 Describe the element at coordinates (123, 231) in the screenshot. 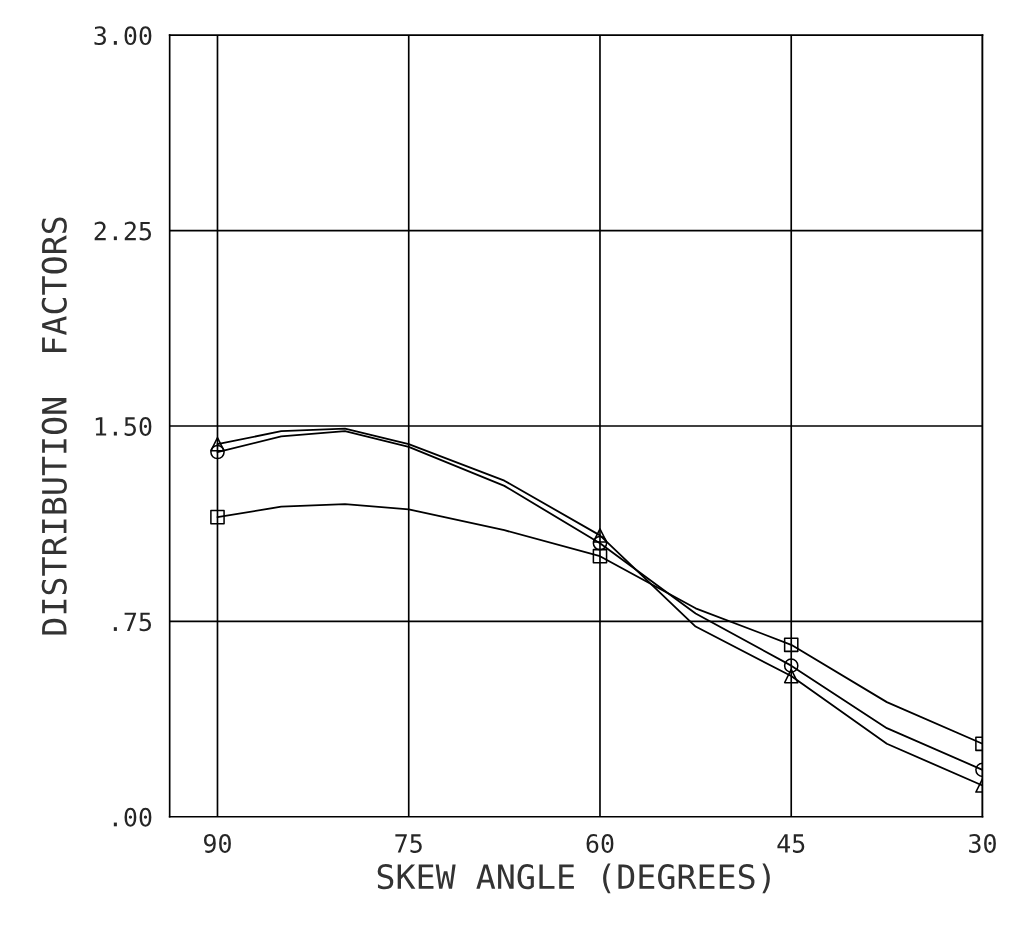

I see `y-tick-label: 2.25` at that location.